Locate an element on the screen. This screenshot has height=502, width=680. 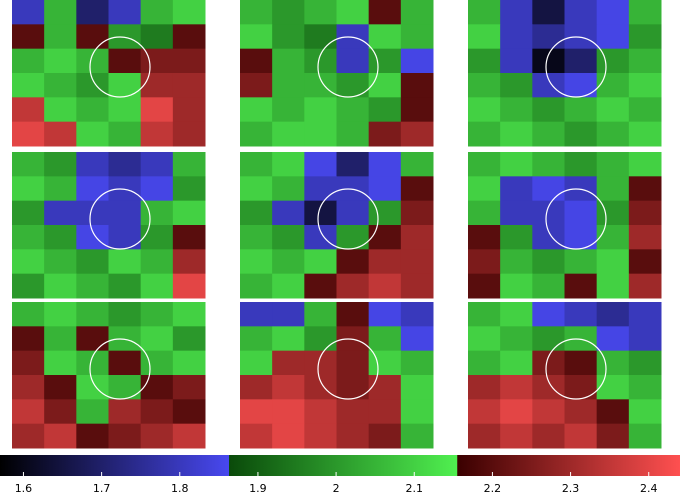
colorbar-tick-label: 1.8 is located at coordinates (180, 488).